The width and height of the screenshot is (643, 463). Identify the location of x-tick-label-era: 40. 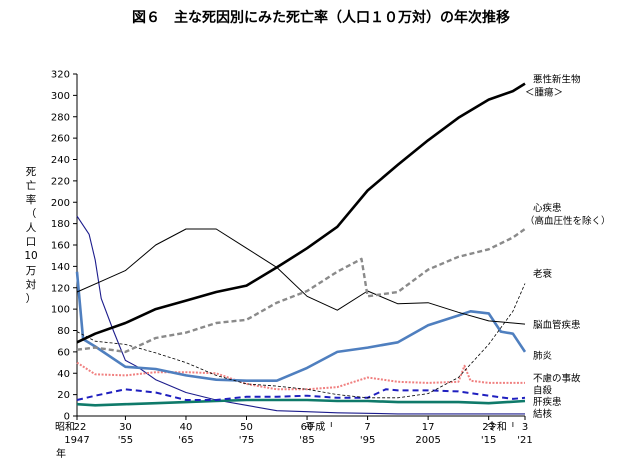
(186, 427).